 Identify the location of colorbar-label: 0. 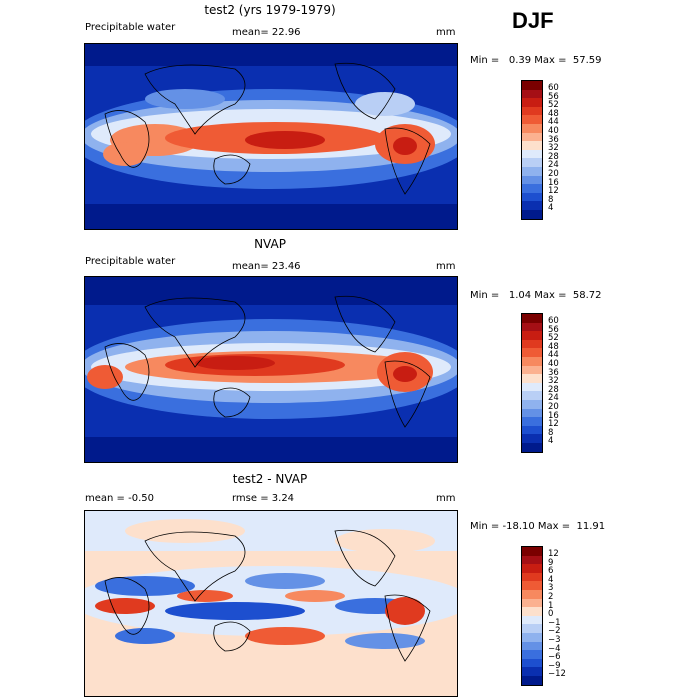
(551, 614).